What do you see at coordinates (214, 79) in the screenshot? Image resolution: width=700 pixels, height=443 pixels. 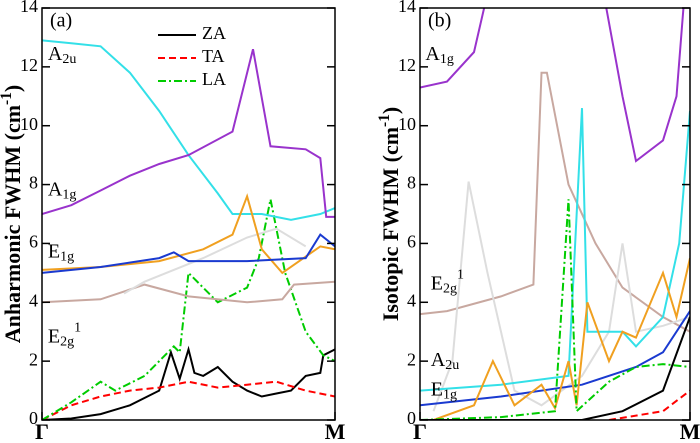 I see `legend-label: LA` at bounding box center [214, 79].